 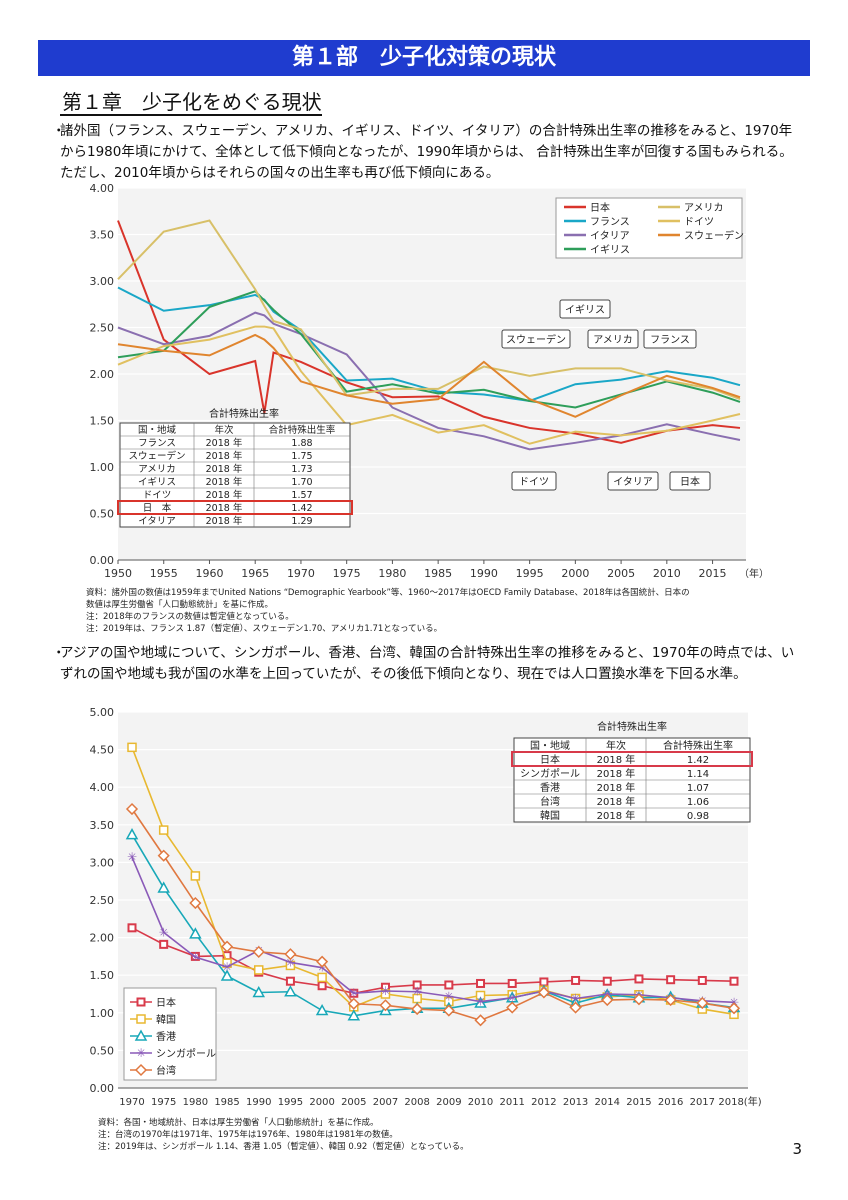 I want to click on table-cell: アメリカ, so click(x=157, y=469).